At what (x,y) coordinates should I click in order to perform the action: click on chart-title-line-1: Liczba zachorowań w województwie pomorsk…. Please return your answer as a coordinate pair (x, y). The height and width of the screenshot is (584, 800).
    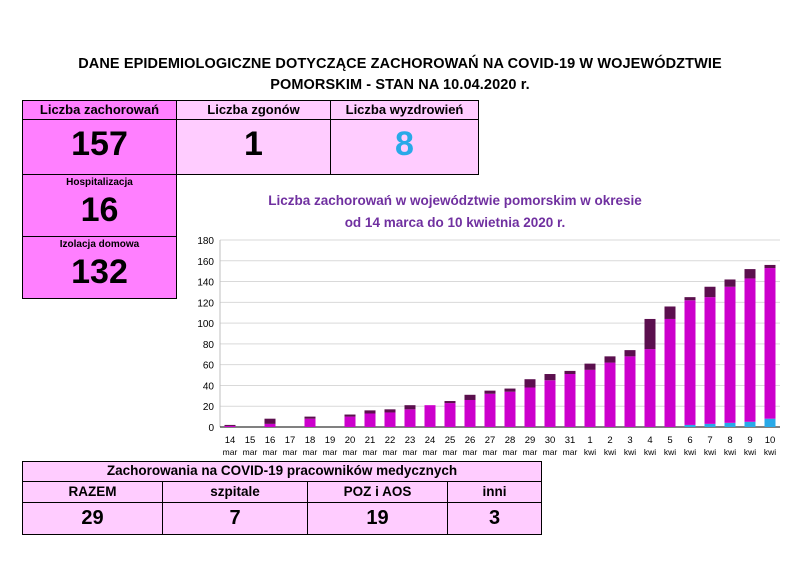
    Looking at the image, I should click on (455, 200).